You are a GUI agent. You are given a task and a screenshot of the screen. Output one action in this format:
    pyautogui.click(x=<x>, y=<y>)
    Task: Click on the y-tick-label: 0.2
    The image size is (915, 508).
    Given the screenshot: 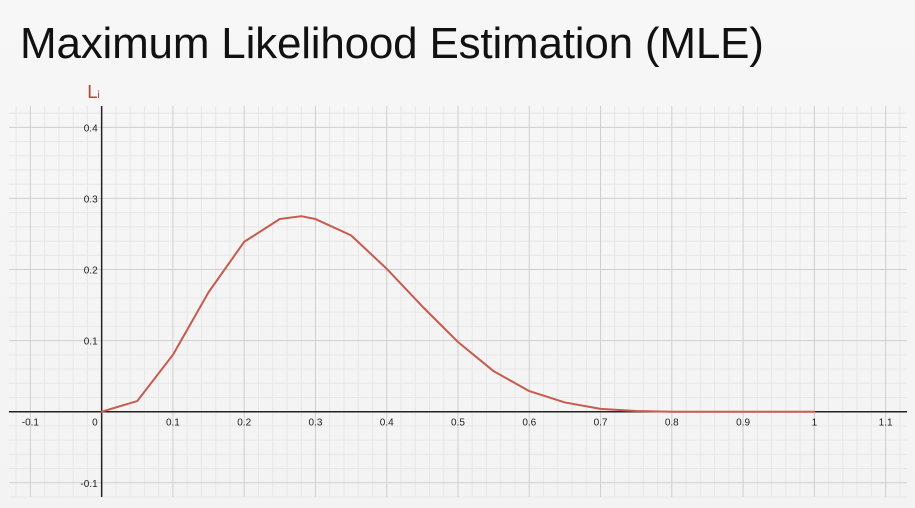 What is the action you would take?
    pyautogui.click(x=91, y=271)
    